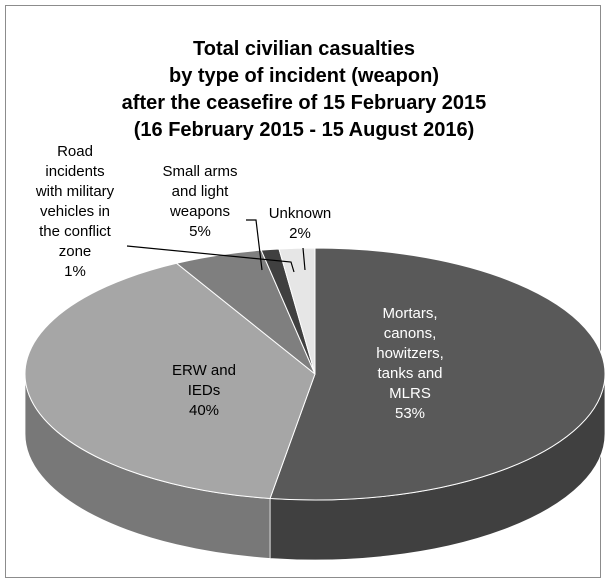  I want to click on slice-small-arms-label-line: and light, so click(200, 191).